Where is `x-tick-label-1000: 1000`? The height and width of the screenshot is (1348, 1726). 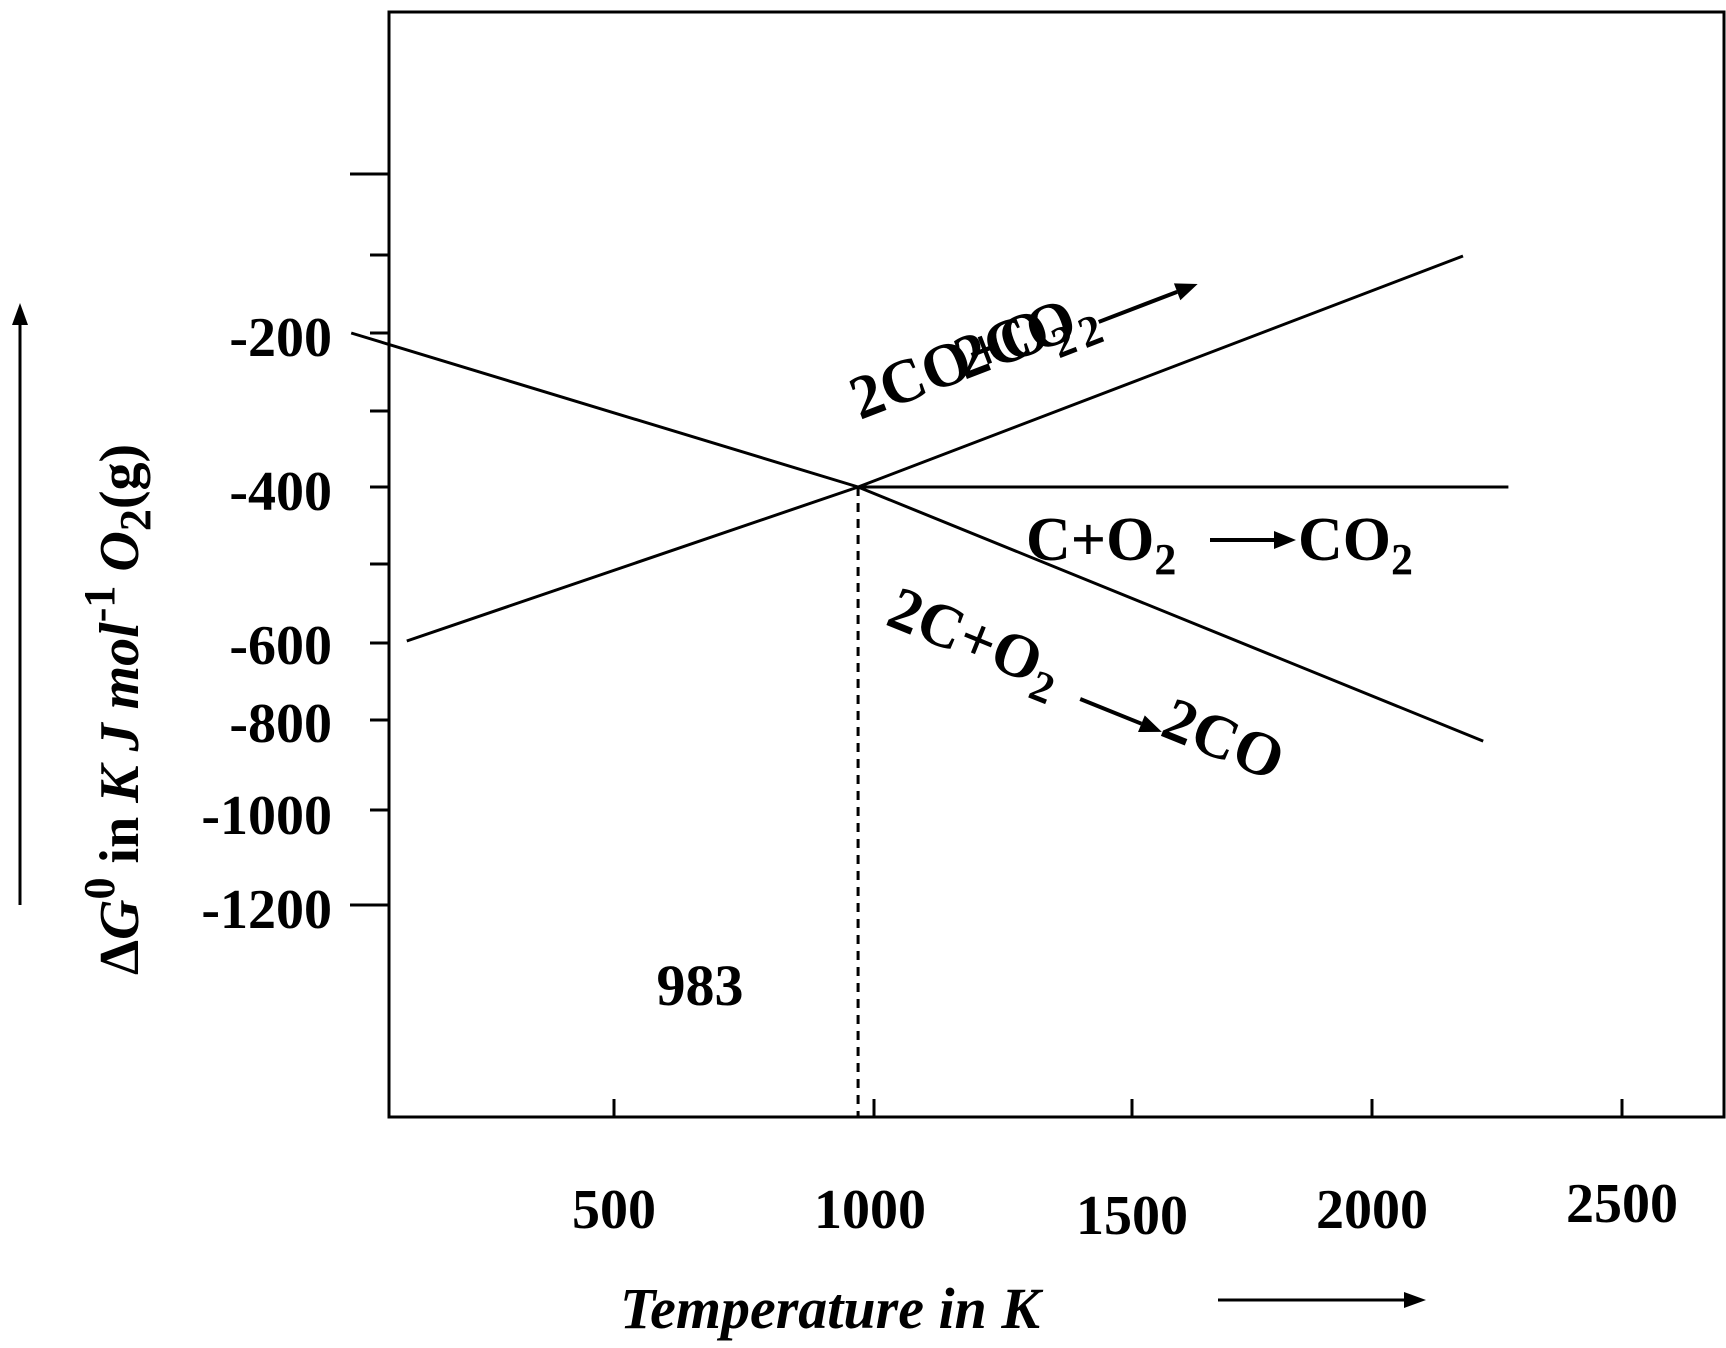
x-tick-label-1000: 1000 is located at coordinates (870, 1210).